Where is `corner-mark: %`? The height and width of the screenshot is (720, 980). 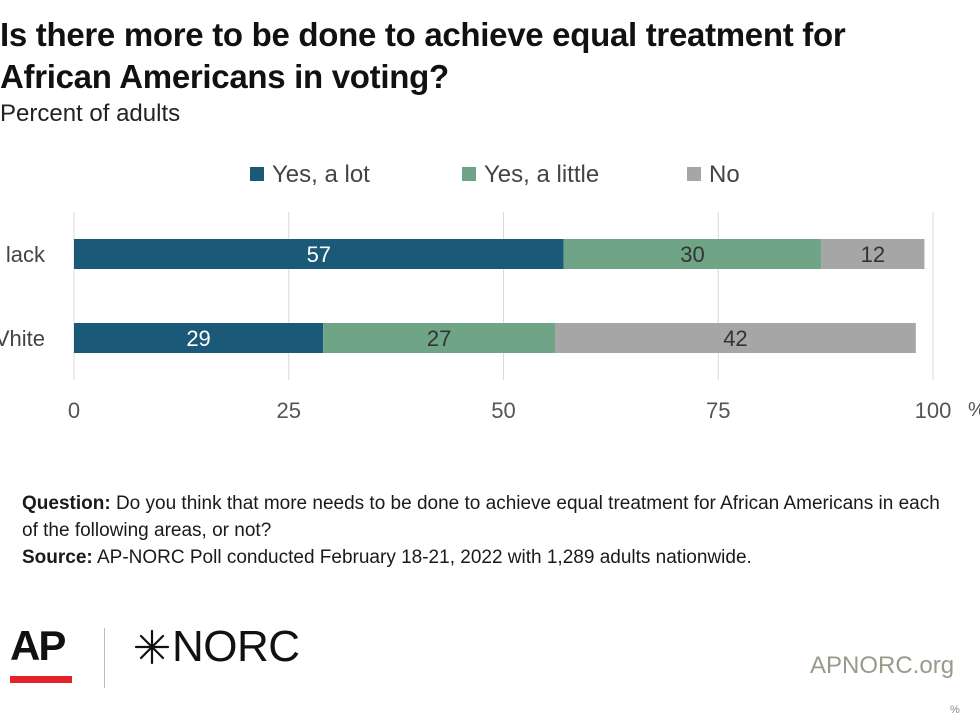
corner-mark: % is located at coordinates (955, 710).